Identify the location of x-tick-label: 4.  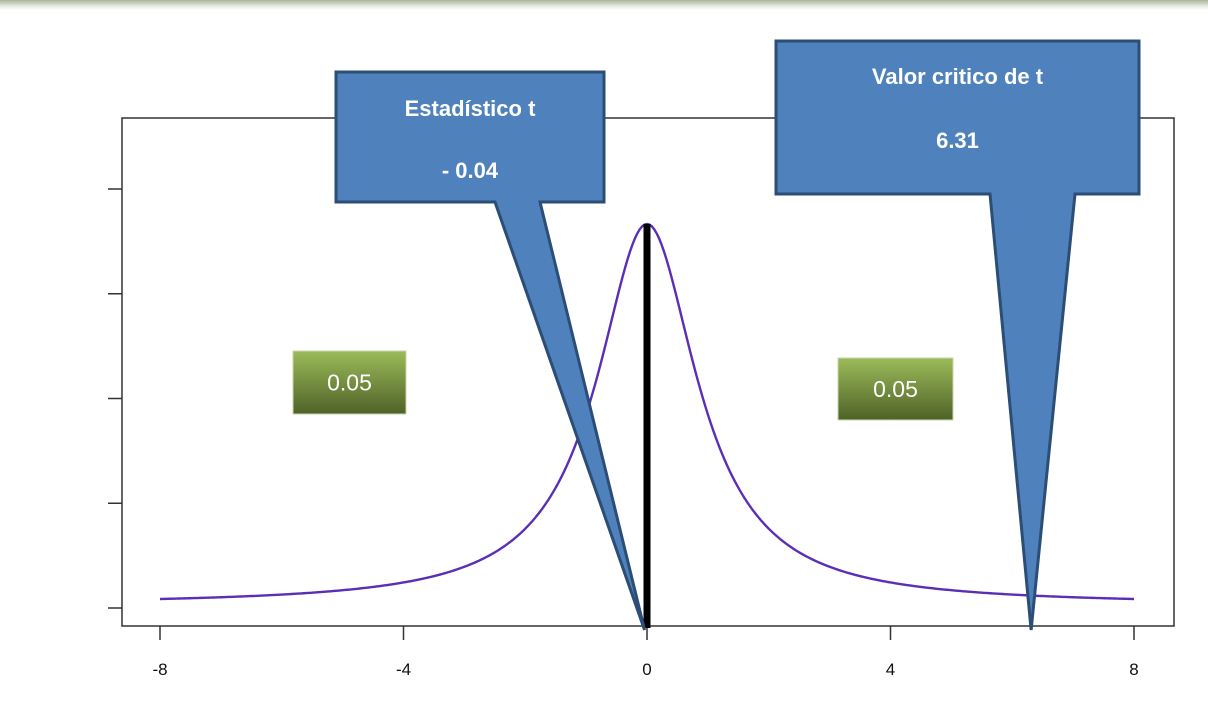
(890, 669).